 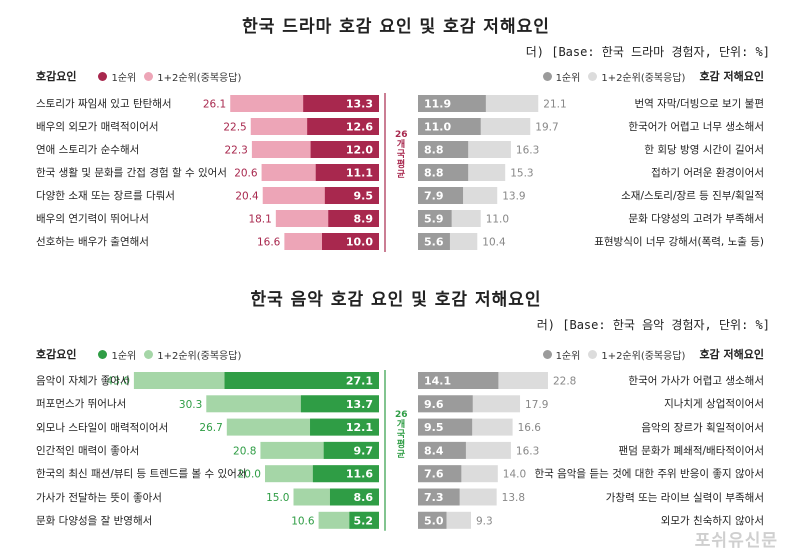 What do you see at coordinates (244, 451) in the screenshot?
I see `positive-total-value: 20.8` at bounding box center [244, 451].